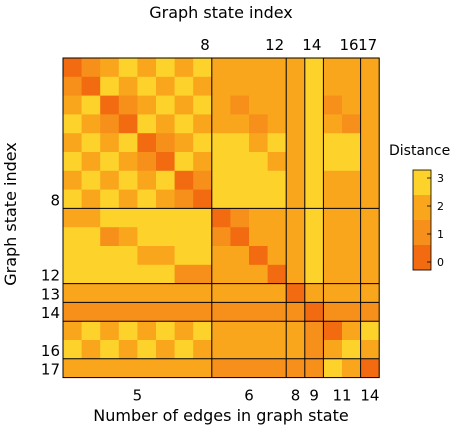 The width and height of the screenshot is (456, 427). What do you see at coordinates (440, 178) in the screenshot?
I see `legend-tick-label-3: 3` at bounding box center [440, 178].